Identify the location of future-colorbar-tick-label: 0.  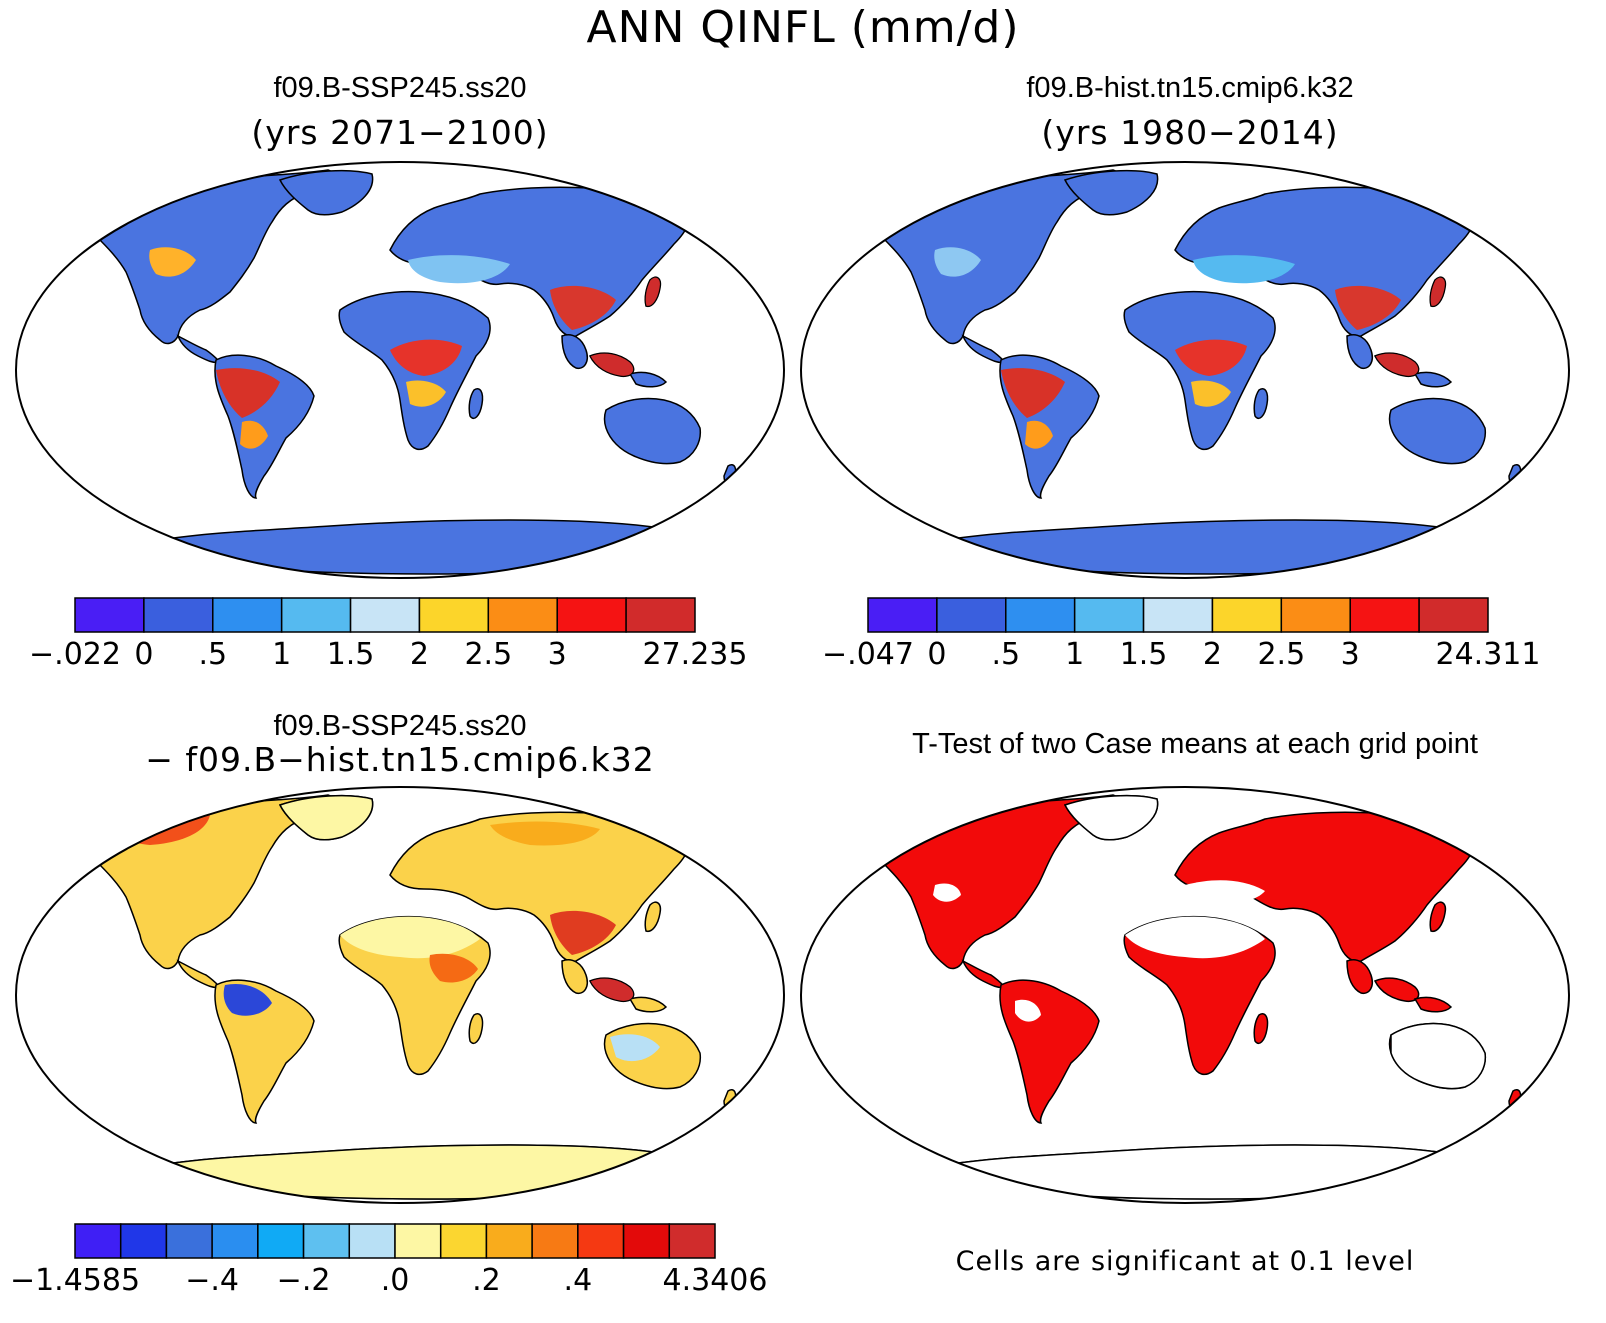
(144, 654).